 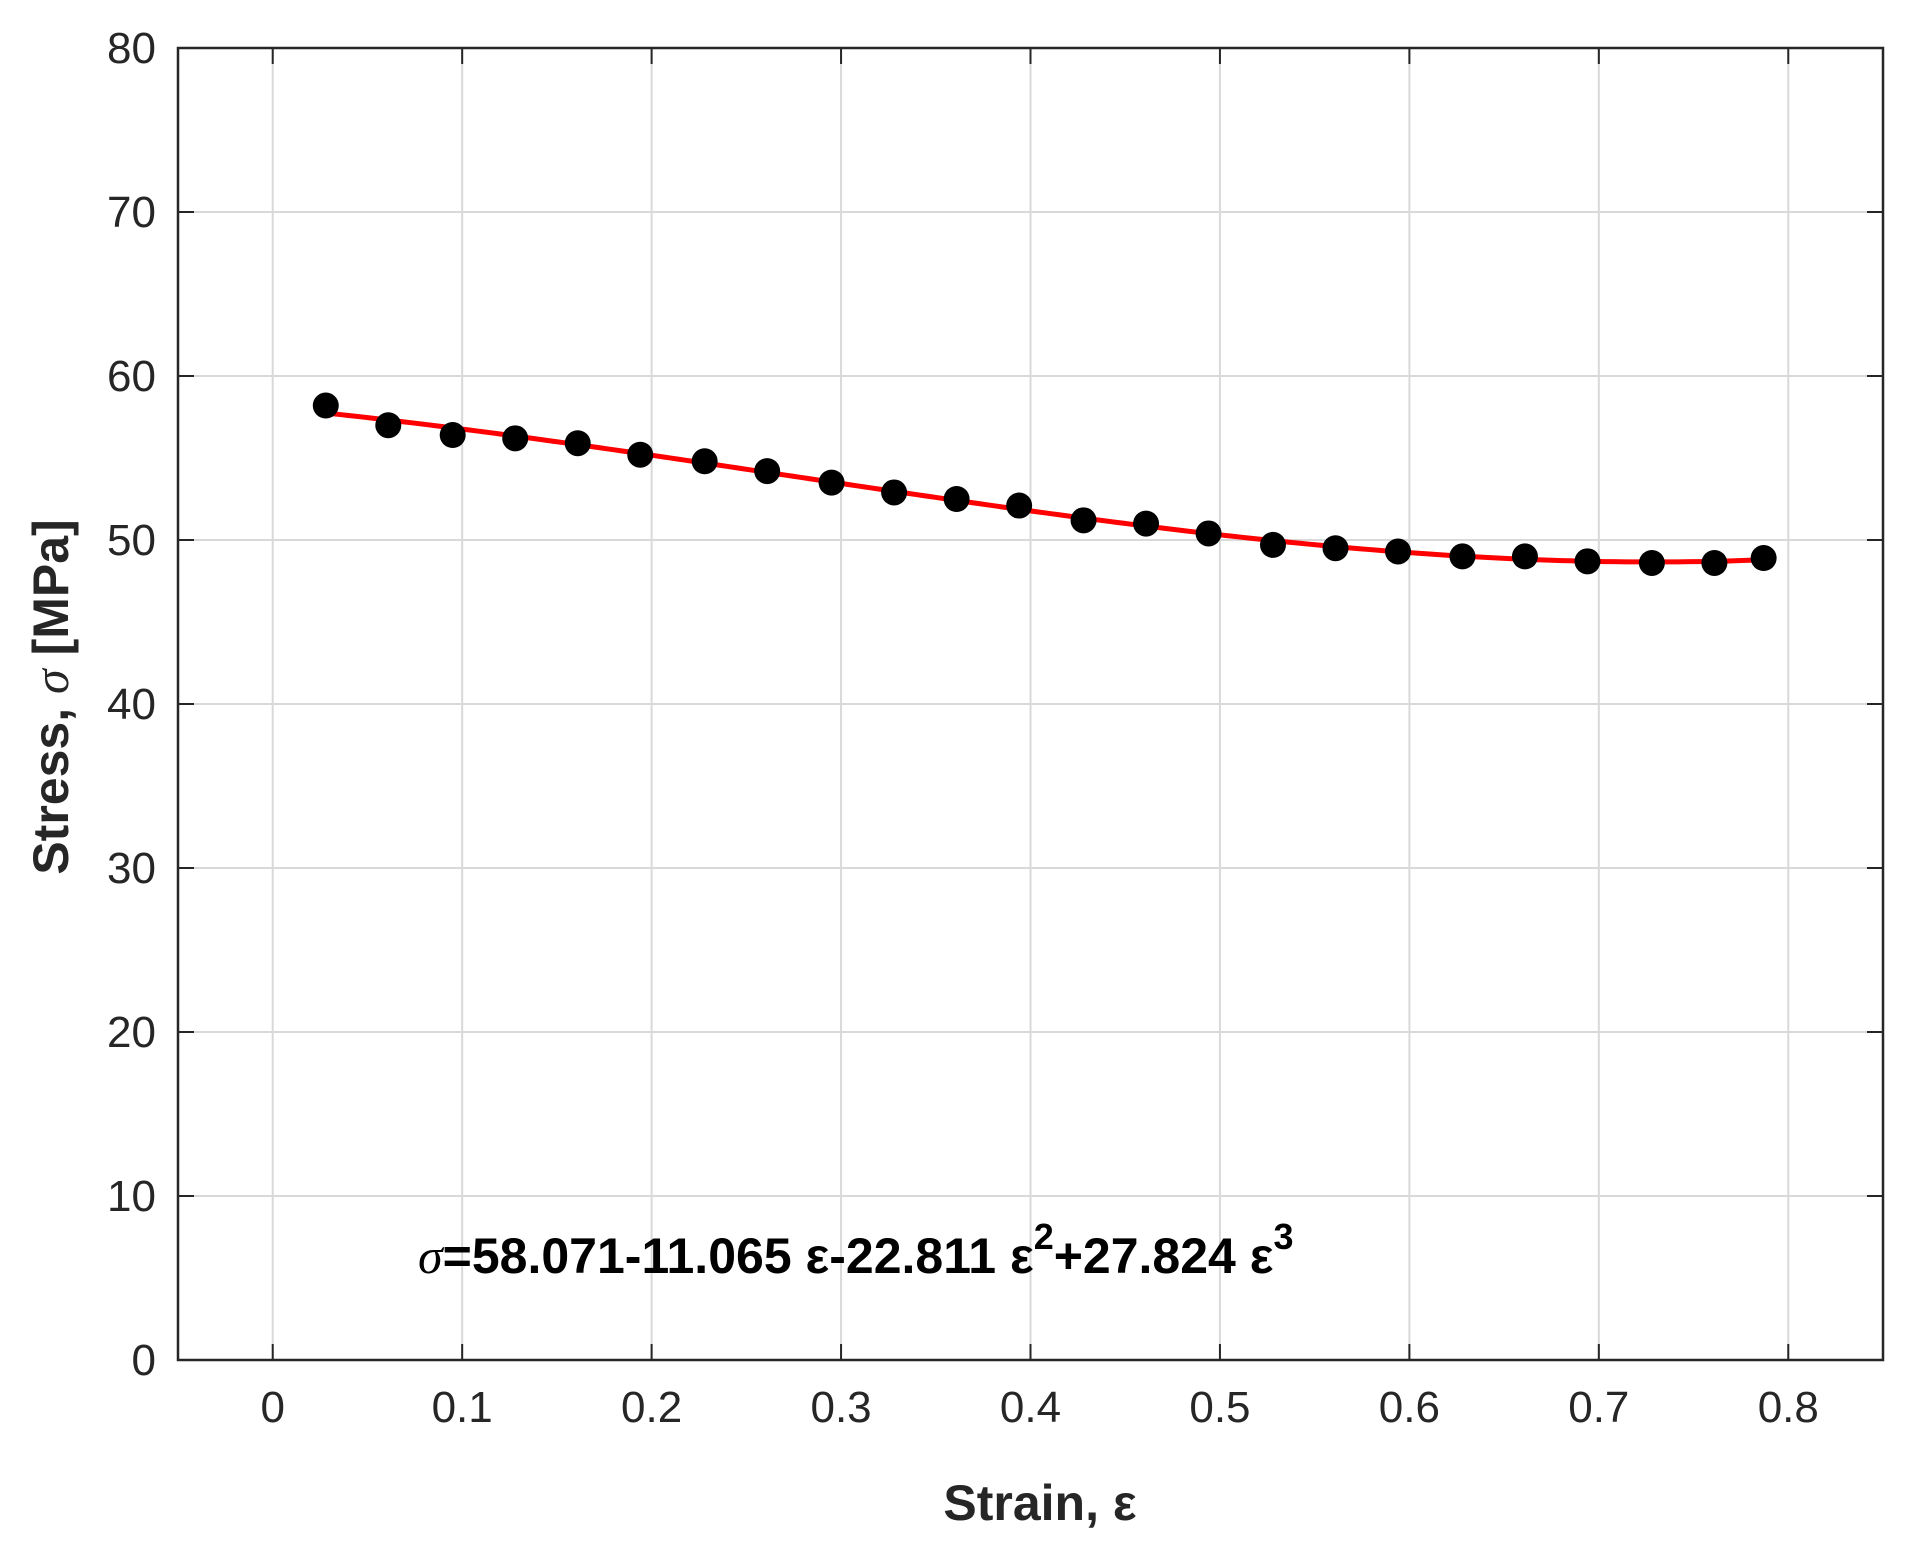 I want to click on x-tick-label: 0.4, so click(x=1030, y=1407).